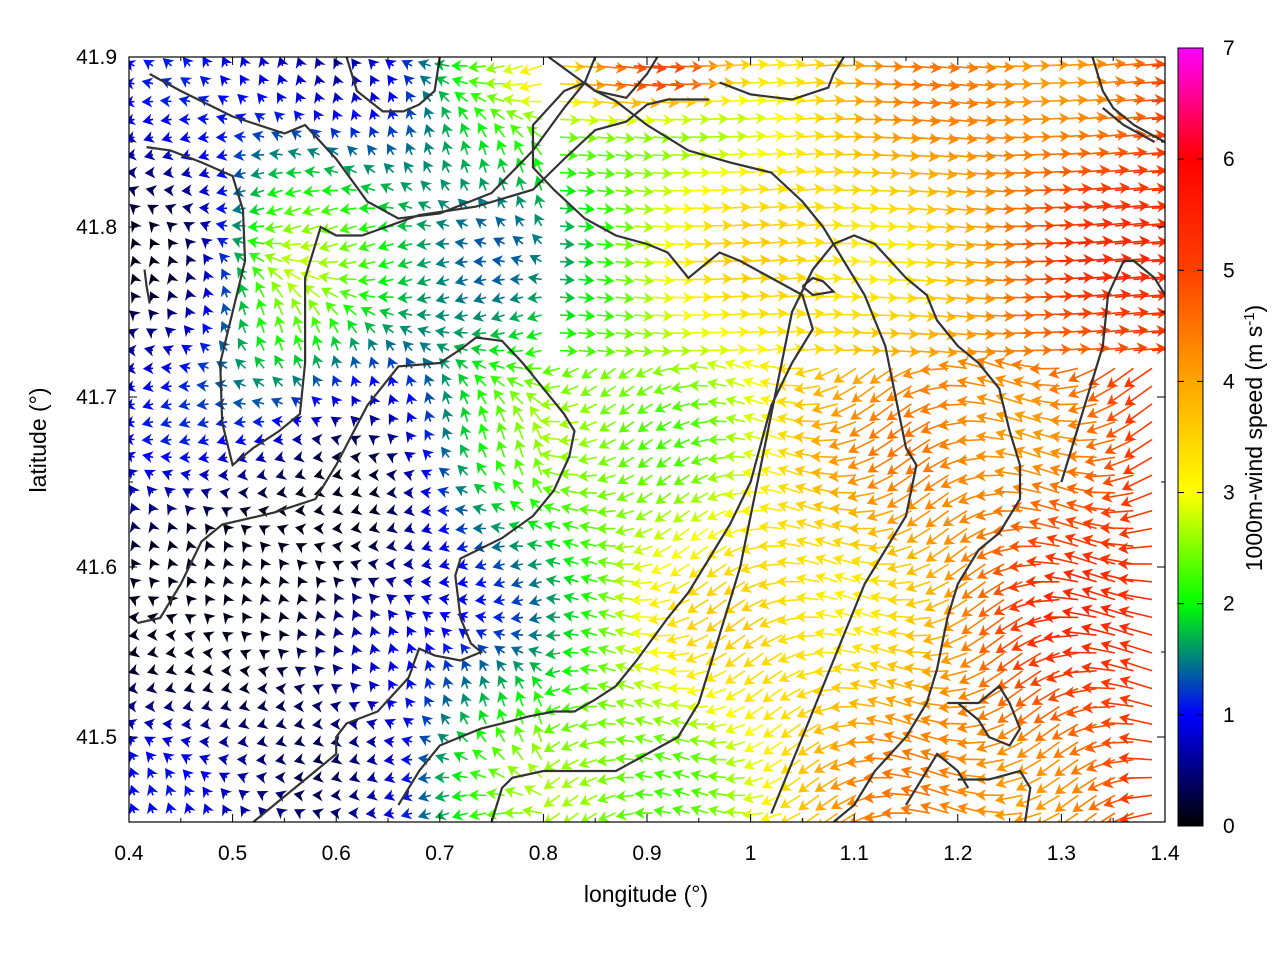  I want to click on colorbar-label-main: 1000m-wind speed (m s, so click(1254, 448).